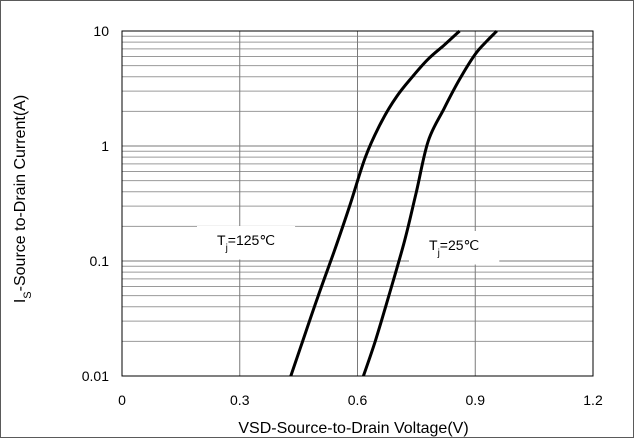 This screenshot has height=438, width=634. I want to click on y-axis-title-main: I, so click(20, 301).